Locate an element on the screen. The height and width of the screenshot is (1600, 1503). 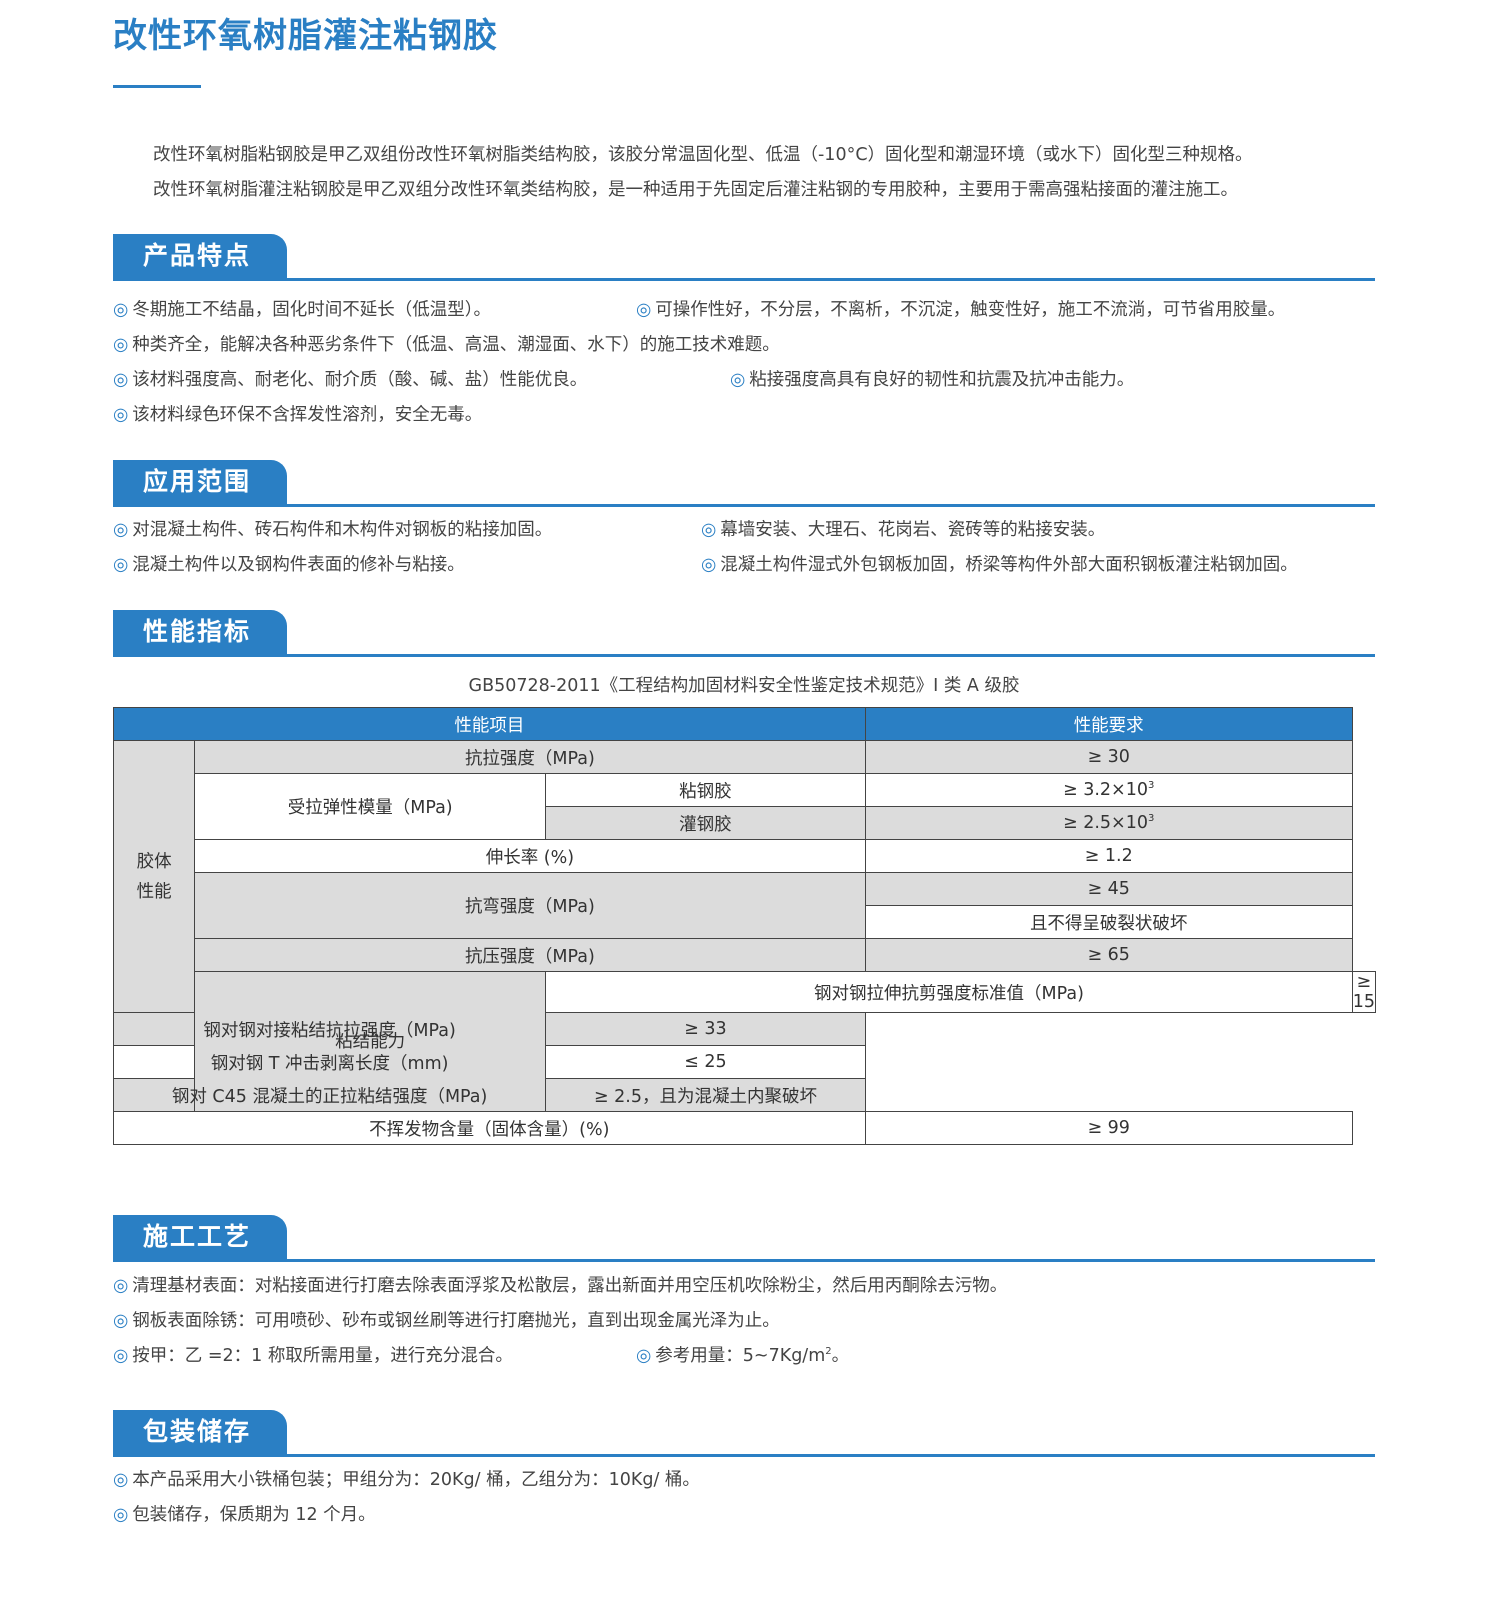
list-item: ◎ 钢板表面除锈：可用喷砂、砂布或钢丝刷等进行打磨抛光，直到出现金属光泽为止。 is located at coordinates (446, 1319).